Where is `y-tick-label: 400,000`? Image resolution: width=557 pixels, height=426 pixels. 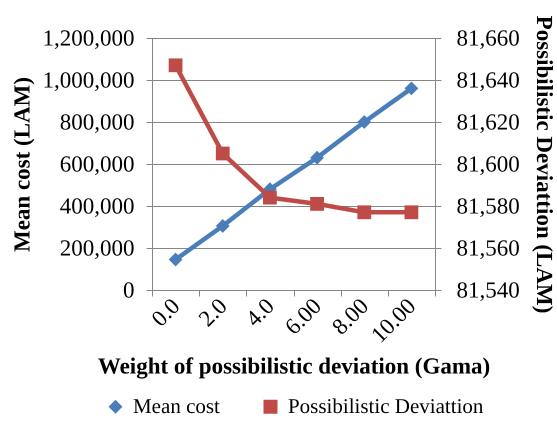
y-tick-label: 400,000 is located at coordinates (97, 206).